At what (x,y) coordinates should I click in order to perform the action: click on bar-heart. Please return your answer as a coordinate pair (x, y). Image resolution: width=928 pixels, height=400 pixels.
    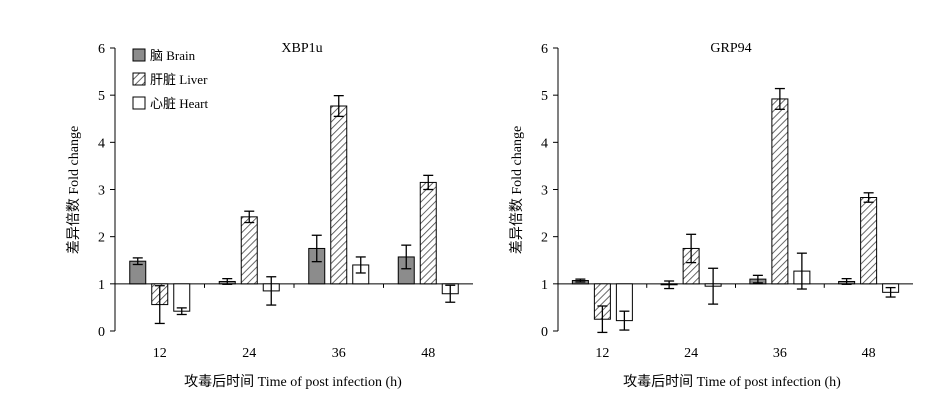
    Looking at the image, I should click on (182, 297).